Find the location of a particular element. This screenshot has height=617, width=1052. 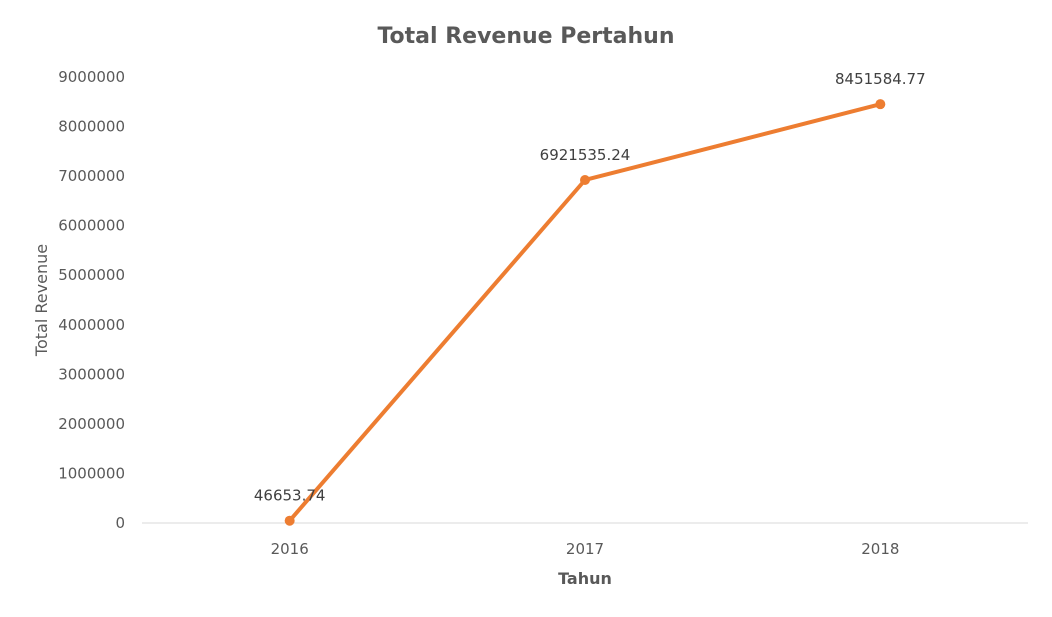

chart-title: Total Revenue Pertahun is located at coordinates (525, 36).